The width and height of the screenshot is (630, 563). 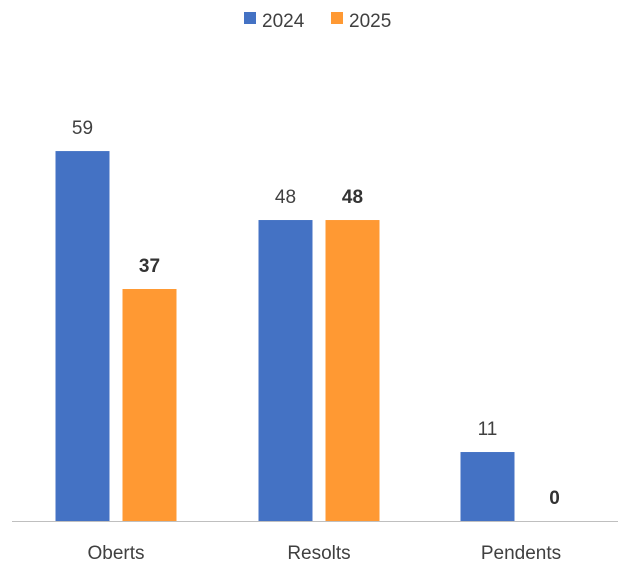 What do you see at coordinates (149, 405) in the screenshot?
I see `bar-oberts-2025` at bounding box center [149, 405].